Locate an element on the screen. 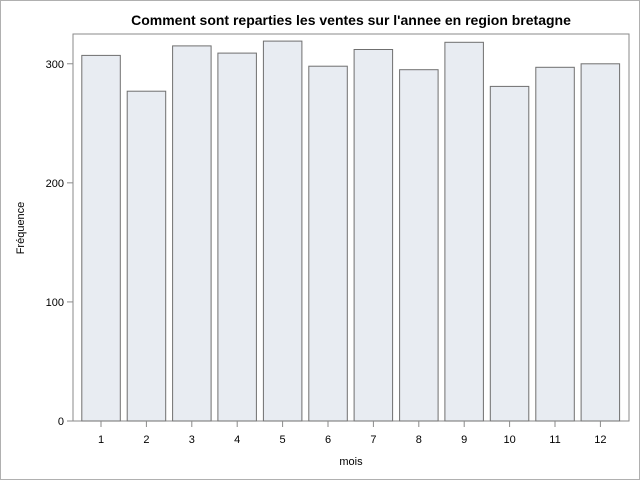 The height and width of the screenshot is (480, 640). x-tick-label: 4 is located at coordinates (237, 440).